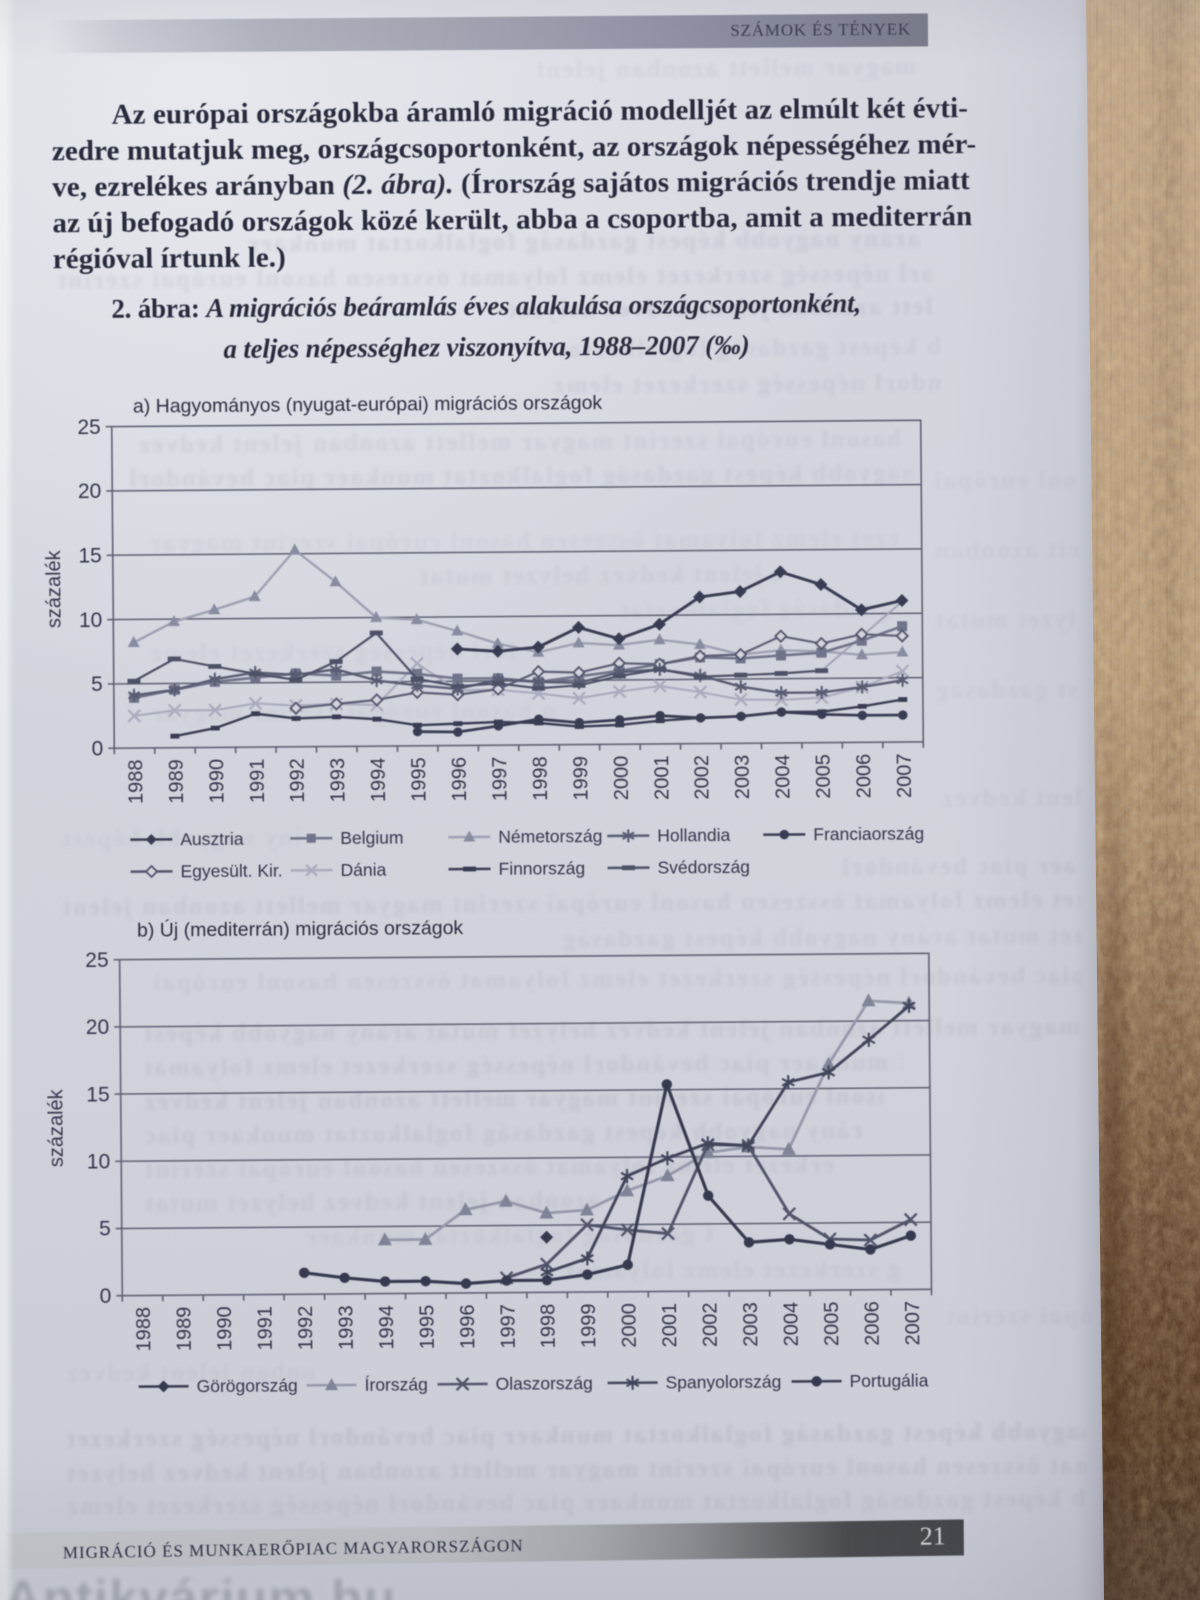  I want to click on svg-text: 21, so click(932, 1535).